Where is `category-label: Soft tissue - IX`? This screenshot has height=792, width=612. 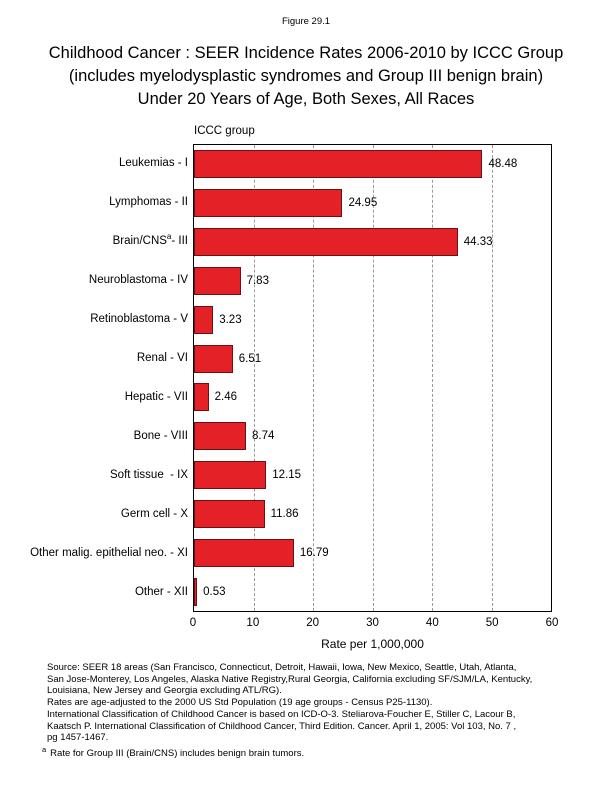
category-label: Soft tissue - IX is located at coordinates (149, 475).